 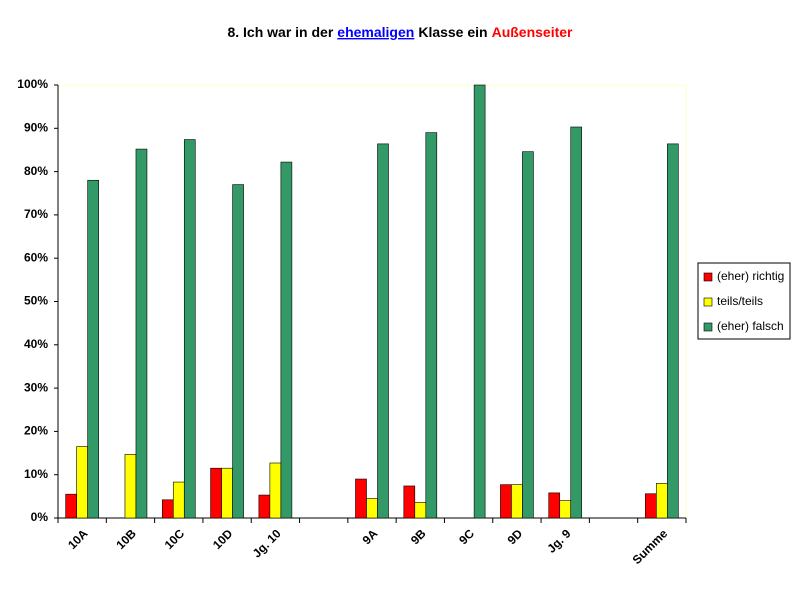 What do you see at coordinates (78, 539) in the screenshot?
I see `x-tick-label: 10A` at bounding box center [78, 539].